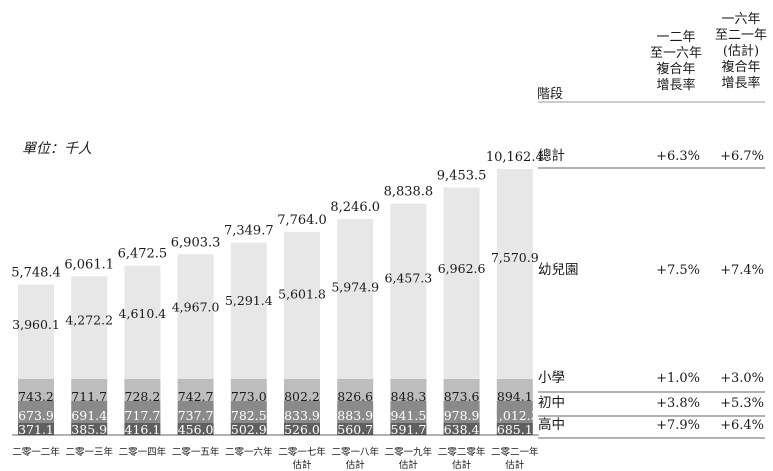 The height and width of the screenshot is (471, 773). I want to click on total-label: 6,903.3, so click(196, 242).